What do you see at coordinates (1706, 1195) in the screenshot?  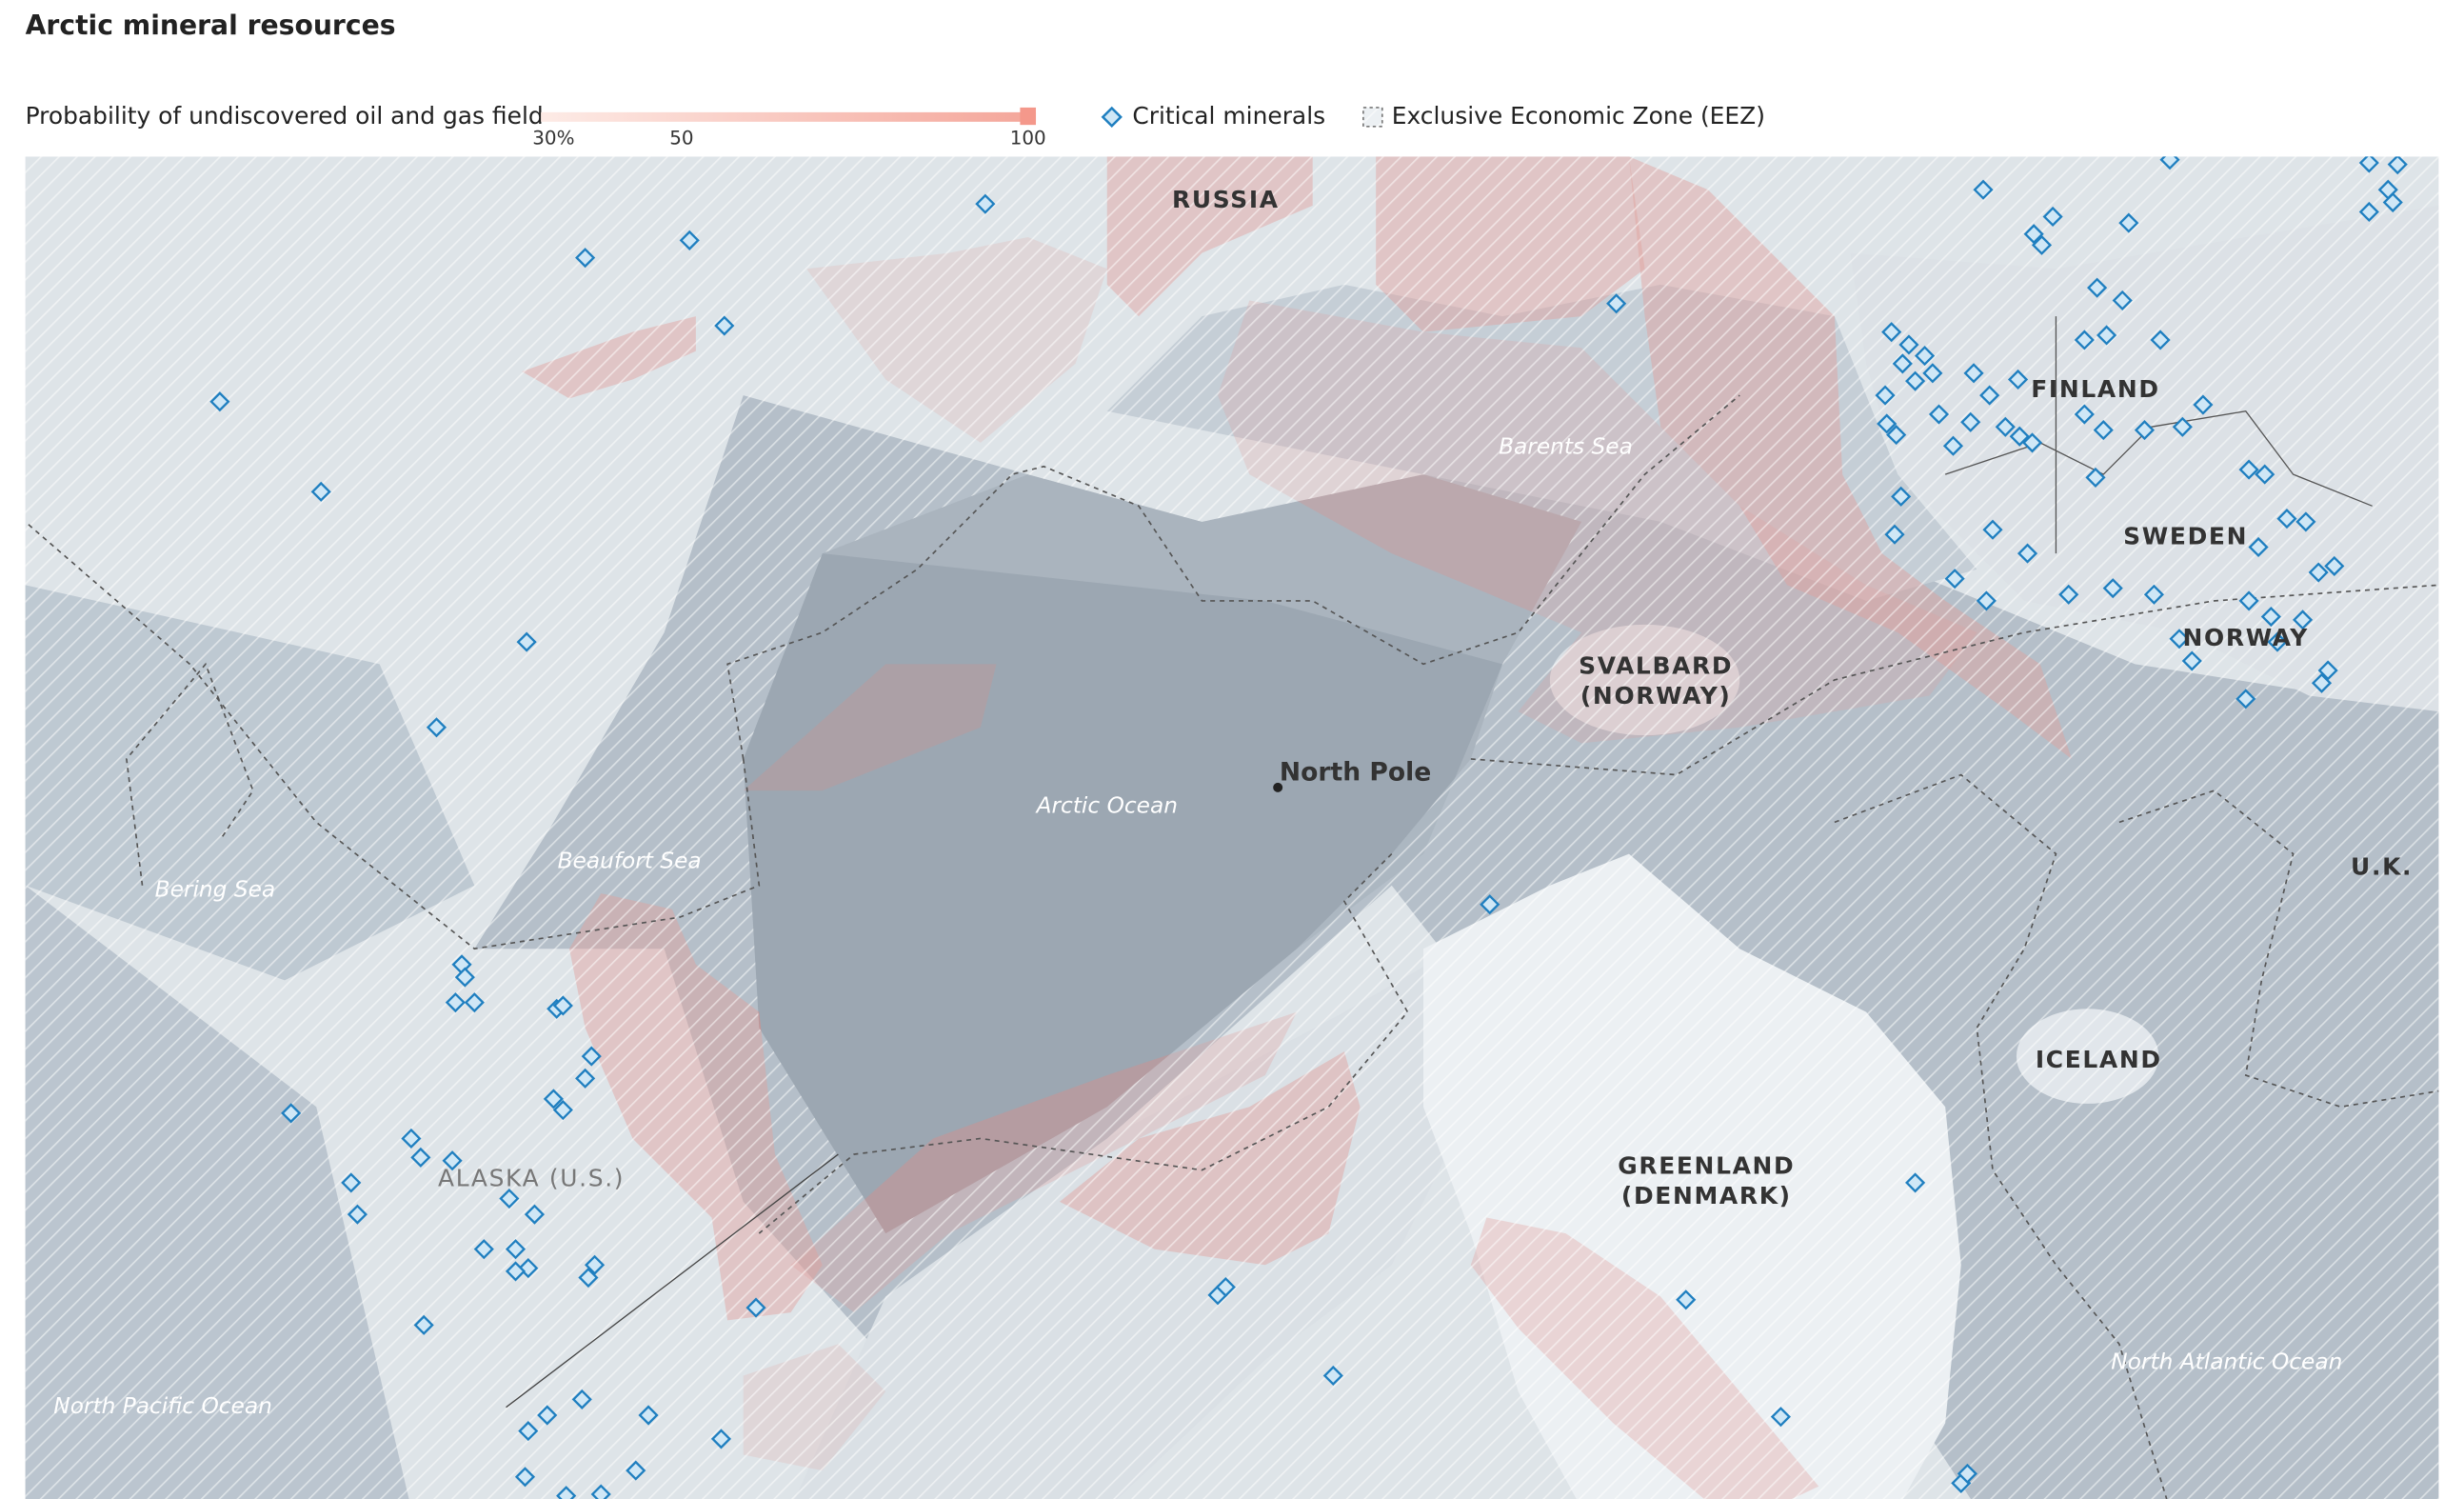 I see `place-label: (DENMARK)` at bounding box center [1706, 1195].